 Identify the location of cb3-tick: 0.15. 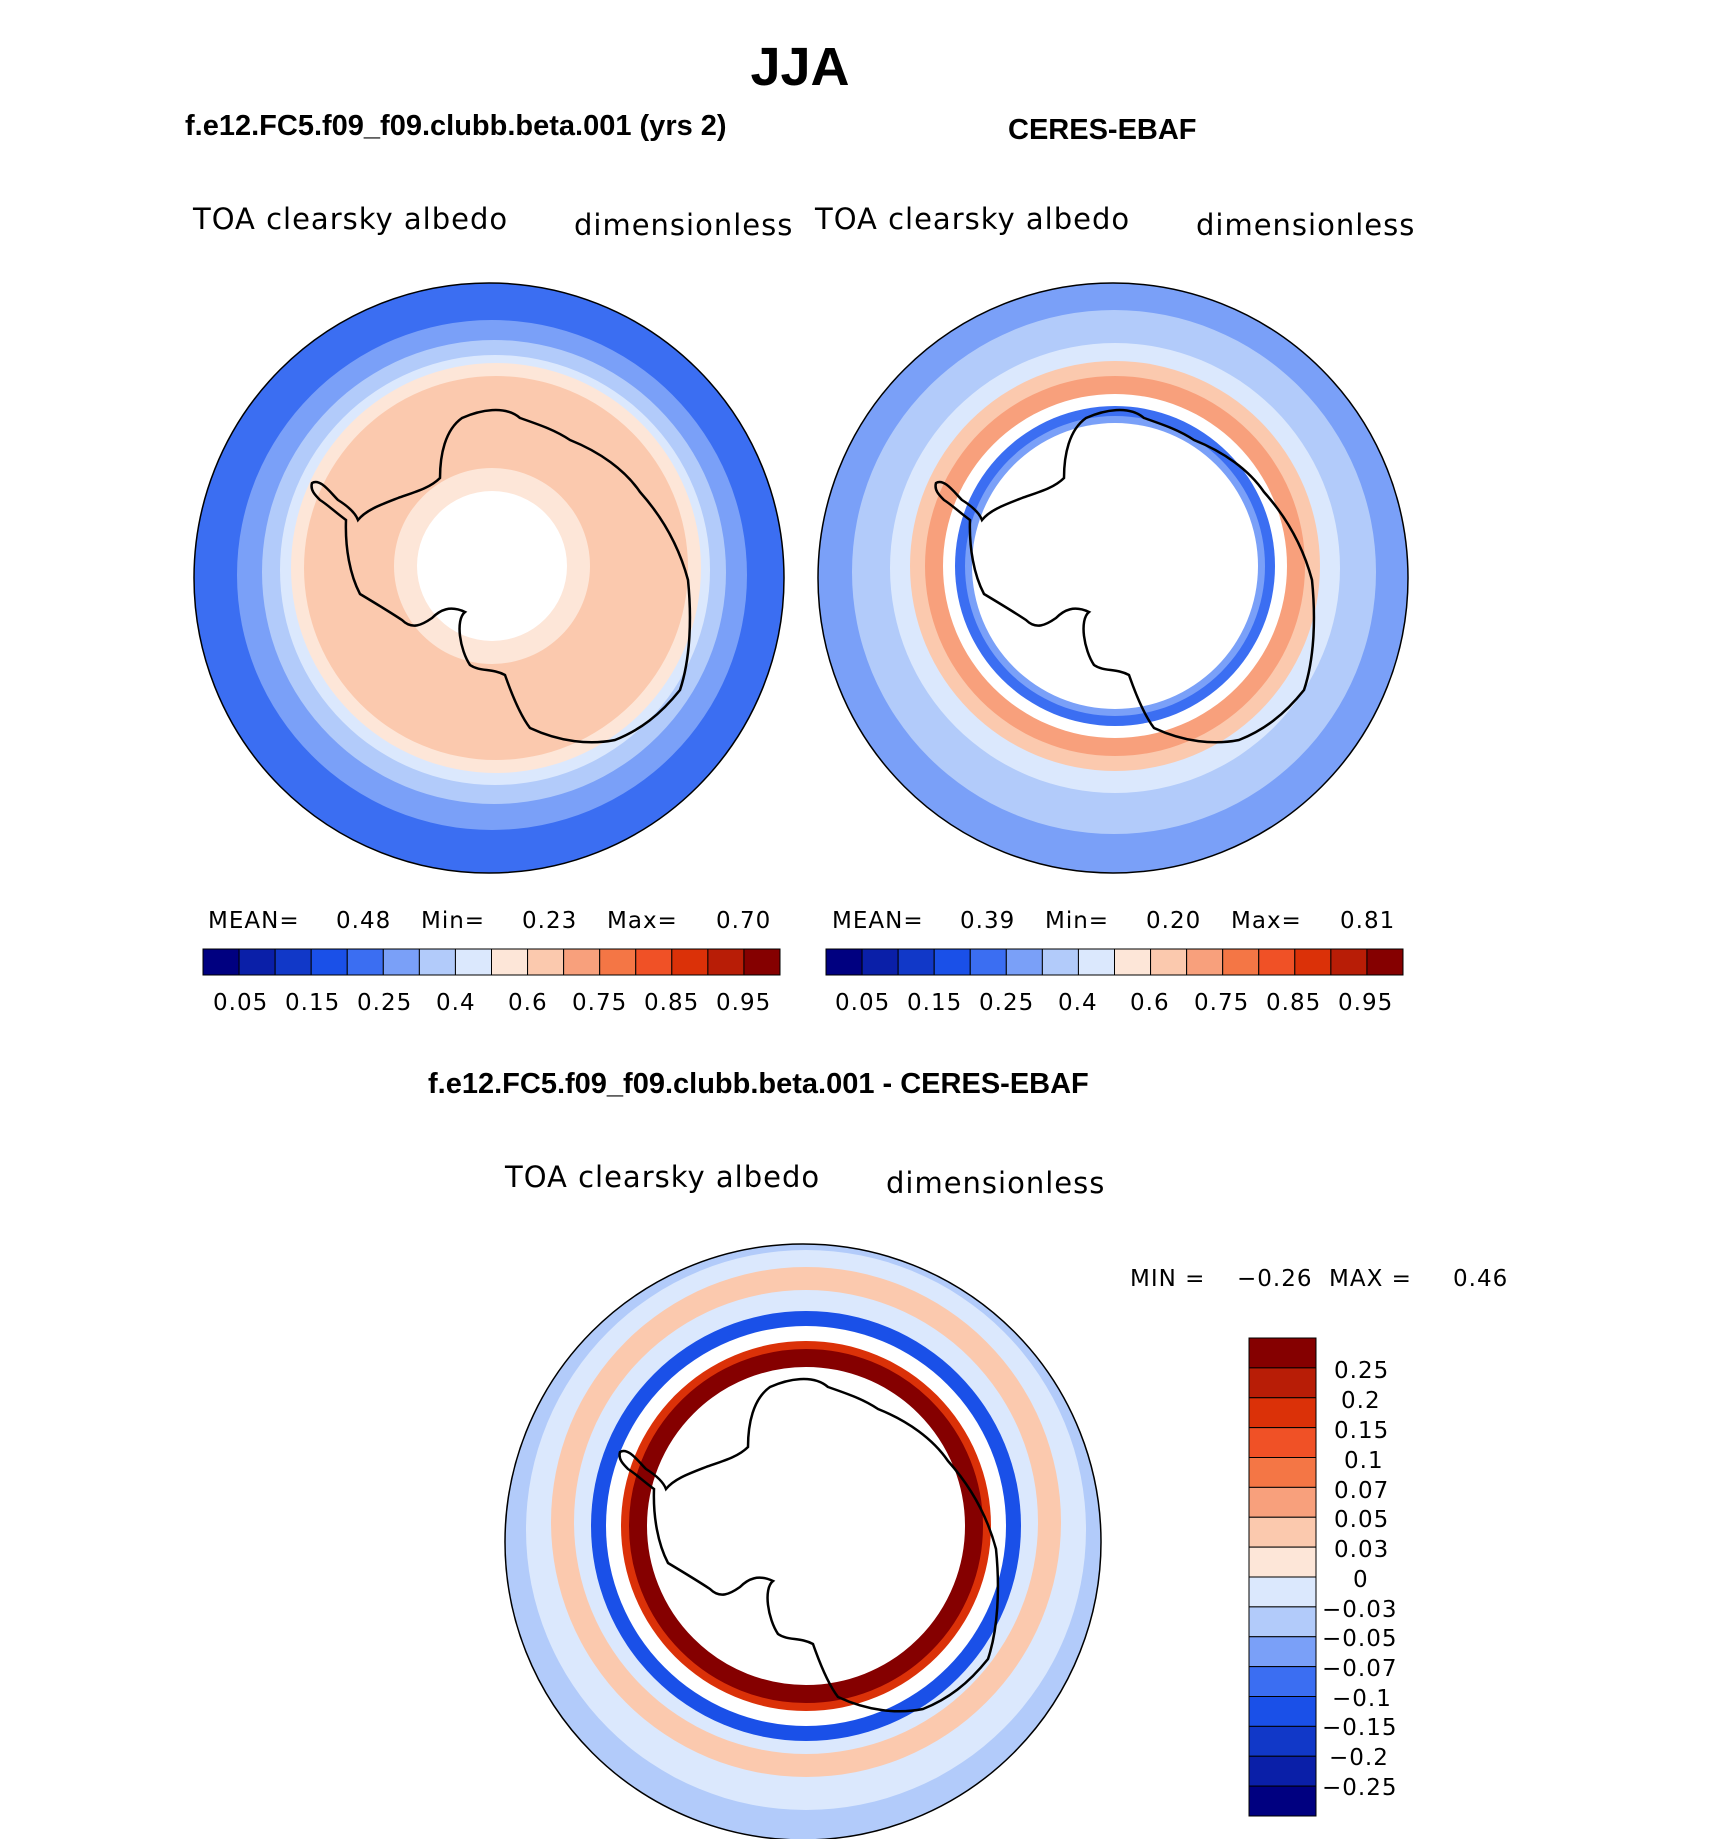
(1362, 1431).